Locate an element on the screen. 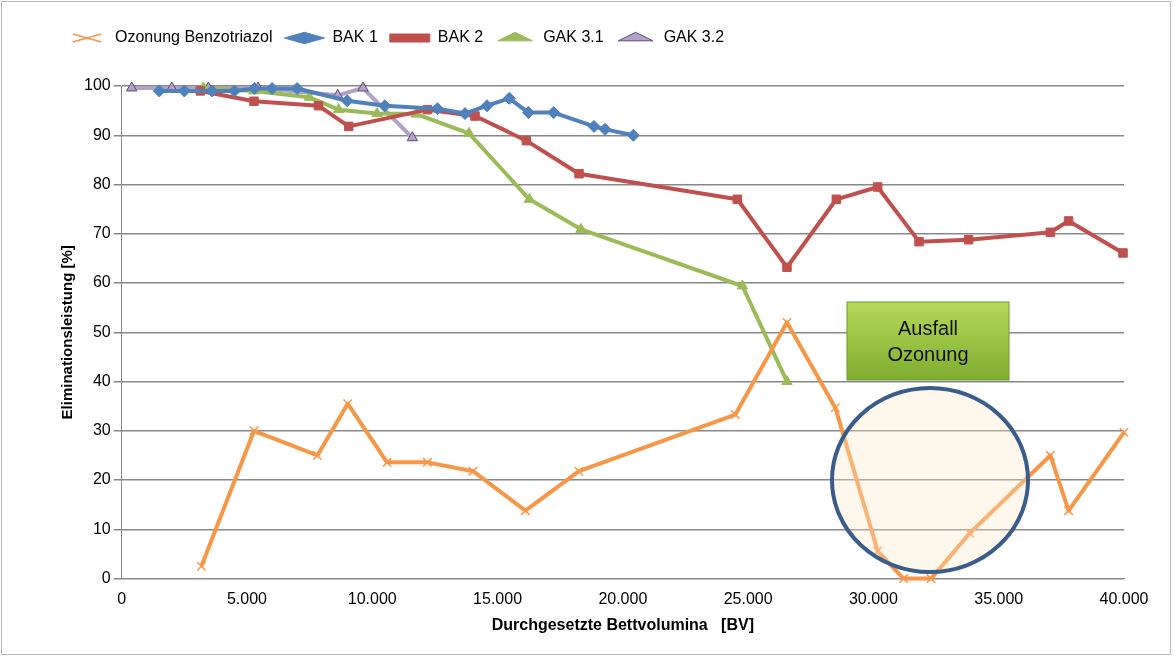  y-axis-title: Eliminationsleistung [%] is located at coordinates (67, 332).